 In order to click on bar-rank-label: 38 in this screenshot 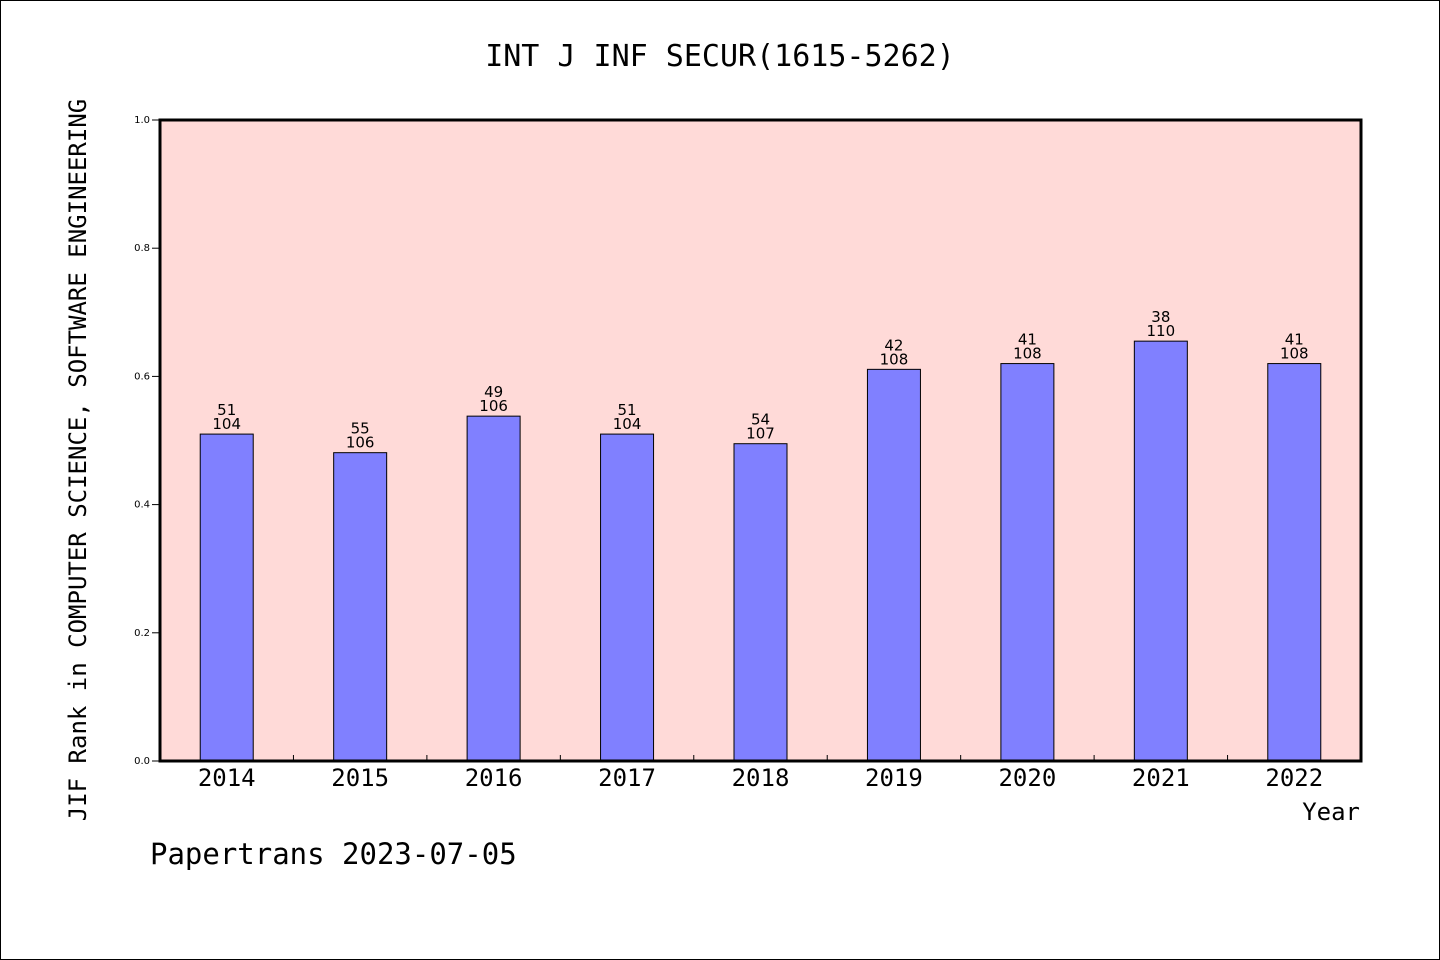, I will do `click(1160, 317)`.